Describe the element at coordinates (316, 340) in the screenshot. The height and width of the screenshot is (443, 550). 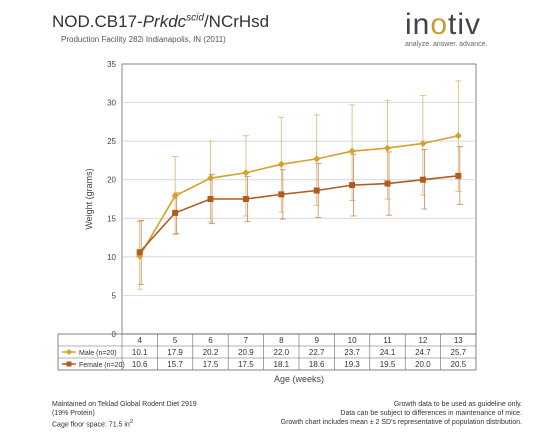
I see `x-tick-label: 9` at that location.